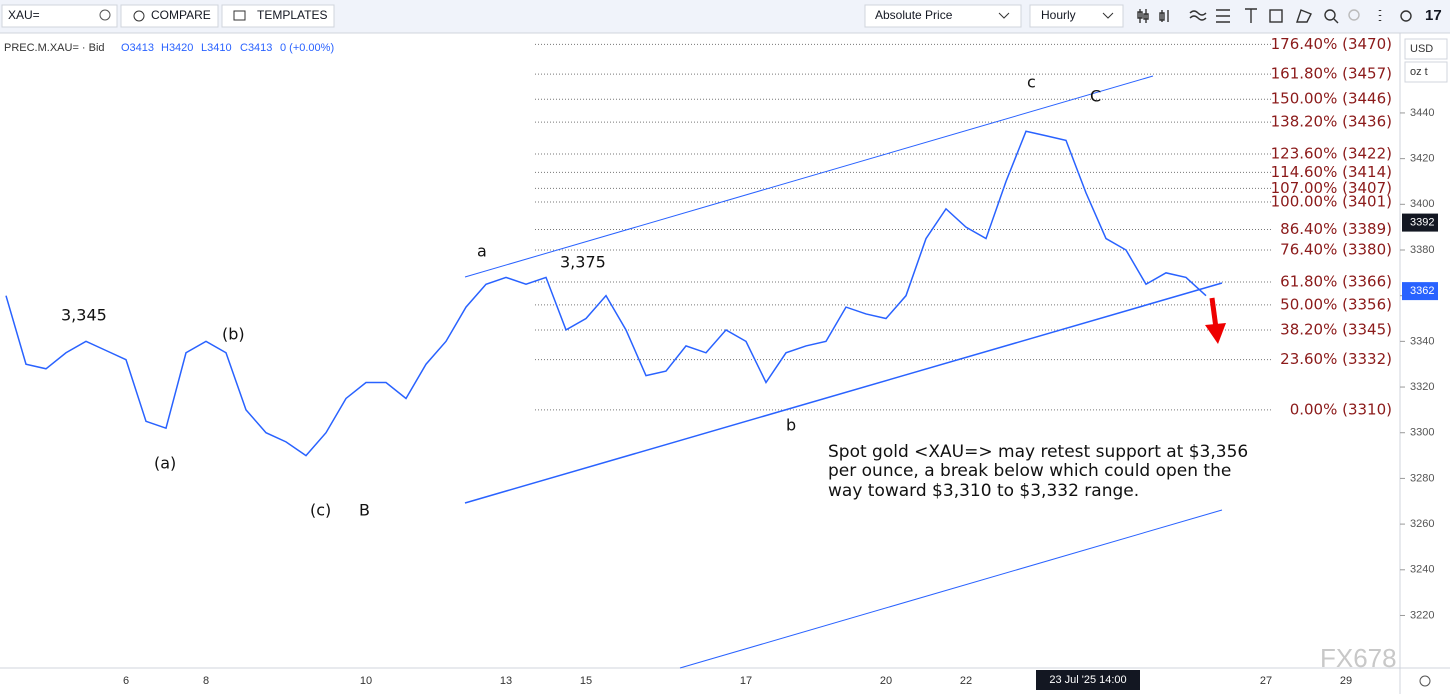  Describe the element at coordinates (1331, 172) in the screenshot. I see `fib-label: 114.60% (3414)` at that location.